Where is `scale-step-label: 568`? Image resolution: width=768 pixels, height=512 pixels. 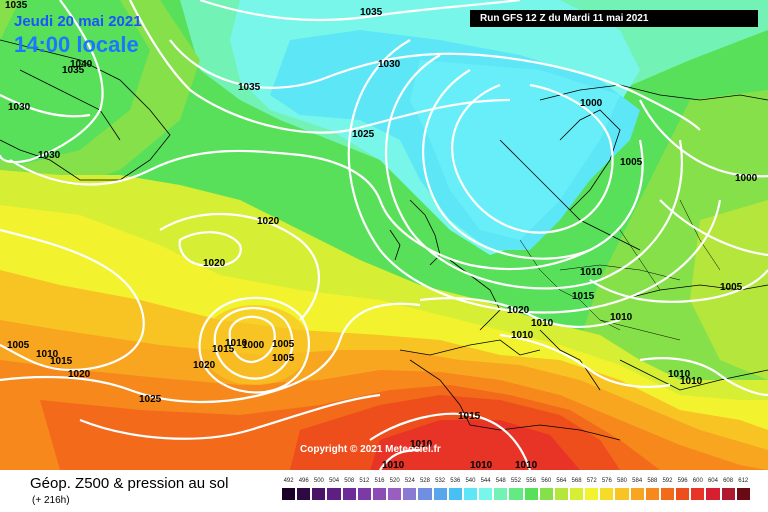 scale-step-label: 568 is located at coordinates (576, 481).